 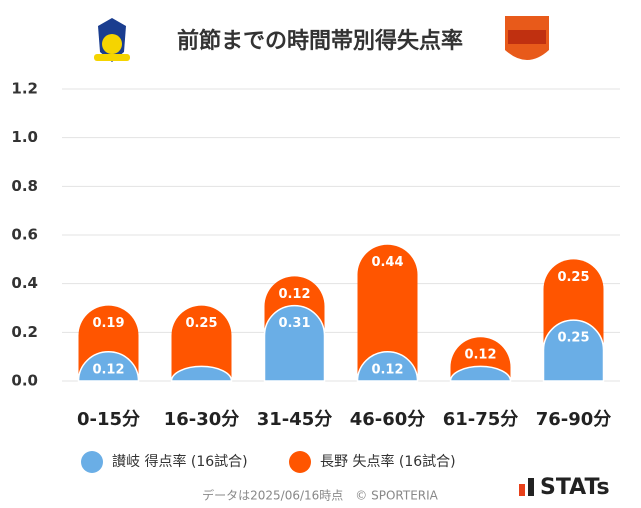 What do you see at coordinates (387, 262) in the screenshot?
I see `value-label: 0.44` at bounding box center [387, 262].